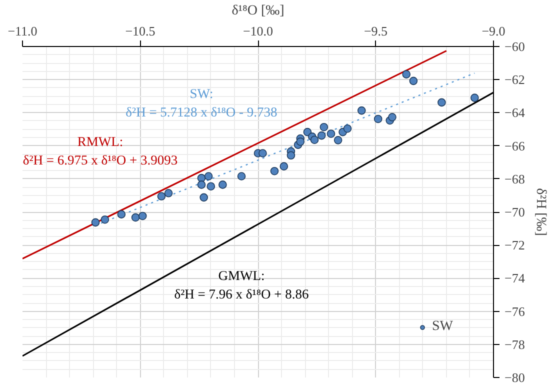  Describe the element at coordinates (514, 212) in the screenshot. I see `y-tick-label: −70` at that location.